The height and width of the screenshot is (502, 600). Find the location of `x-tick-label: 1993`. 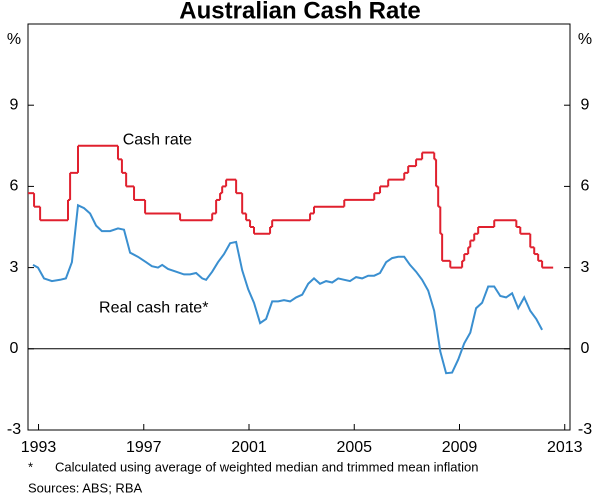

x-tick-label: 1993 is located at coordinates (39, 447).